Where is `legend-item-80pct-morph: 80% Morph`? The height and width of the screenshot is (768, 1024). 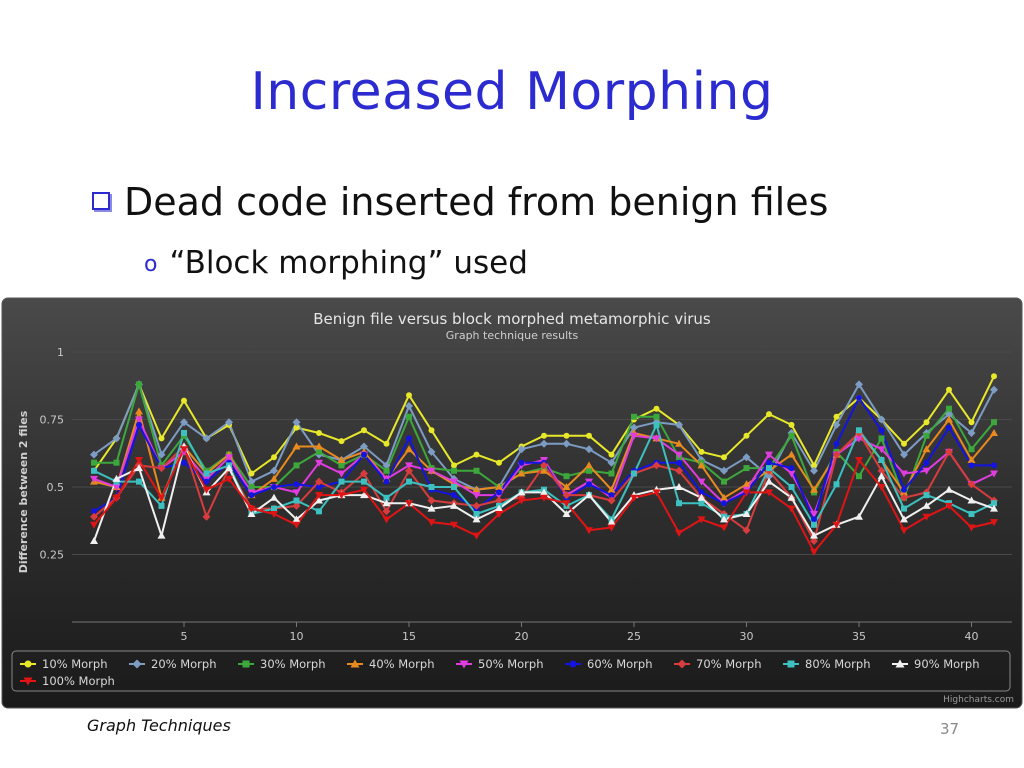
legend-item-80pct-morph: 80% Morph is located at coordinates (827, 664).